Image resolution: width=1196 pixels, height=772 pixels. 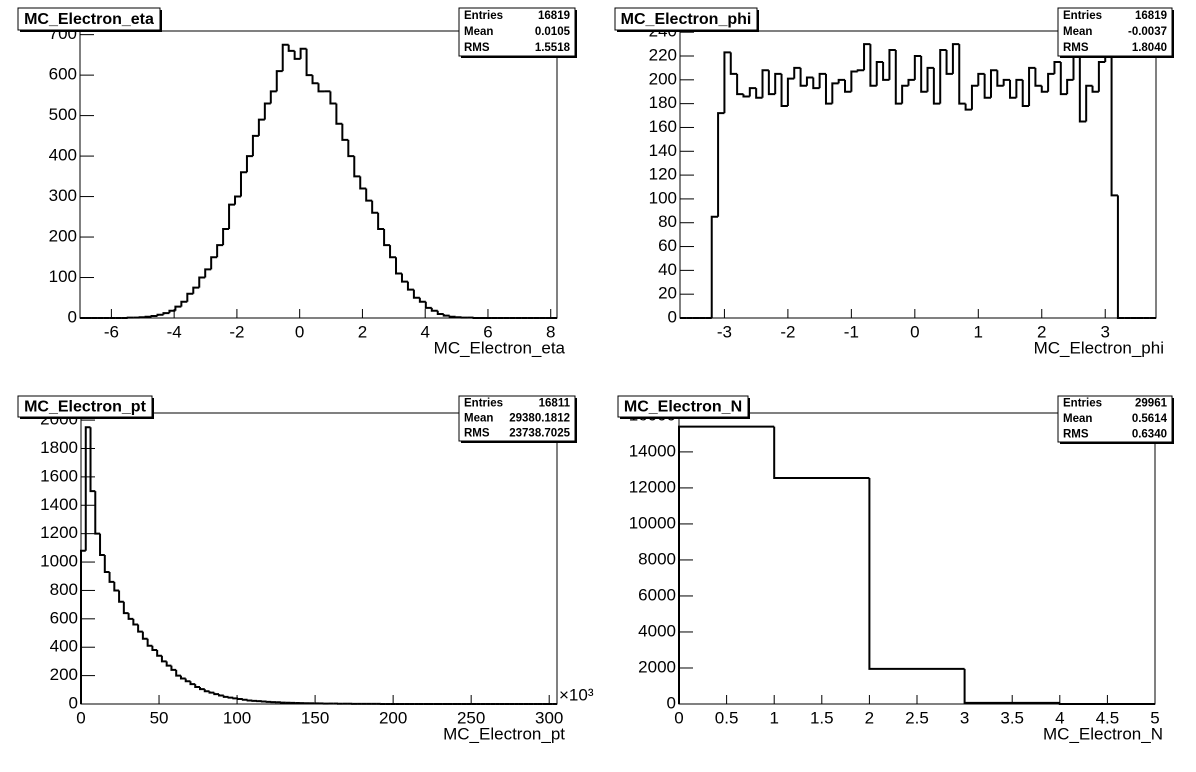 I want to click on stats-value: 29380.1812, so click(x=539, y=419).